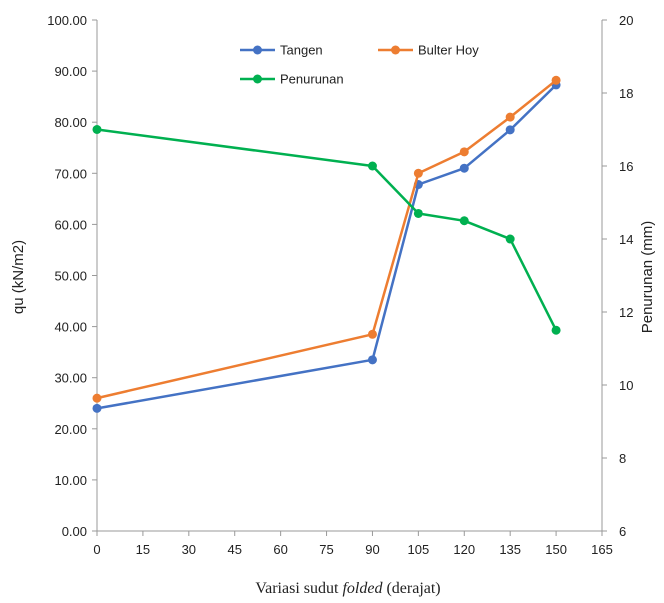 Image resolution: width=664 pixels, height=603 pixels. I want to click on x-tick-label: 135, so click(510, 549).